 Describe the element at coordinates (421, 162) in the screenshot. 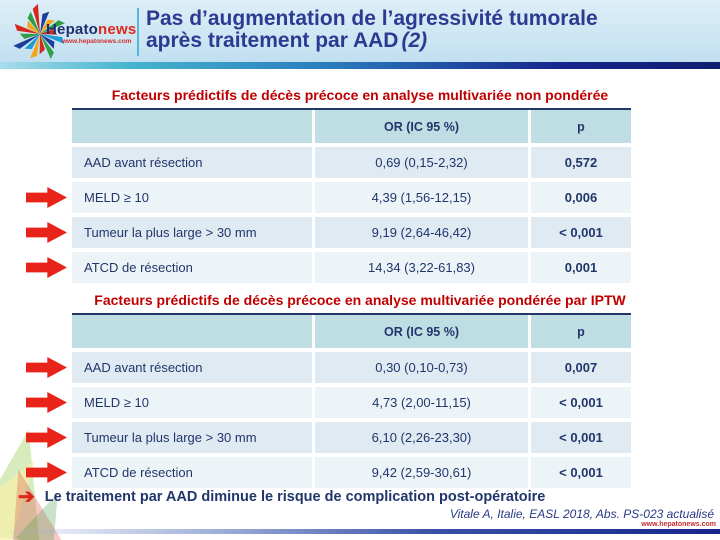

I see `or-cell: 0,69 (0,15-2,32)` at that location.